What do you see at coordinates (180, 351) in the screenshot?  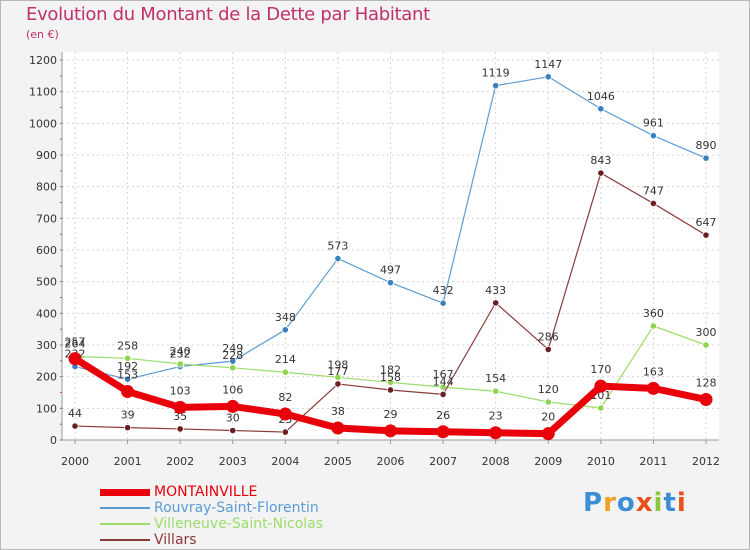 I see `data-label-villeneuve-saint-nicolas: 240` at bounding box center [180, 351].